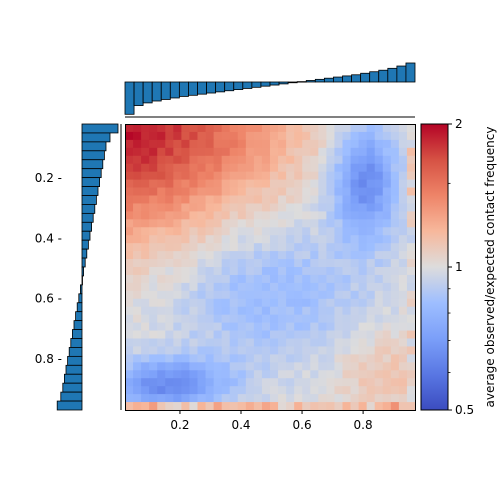  Describe the element at coordinates (459, 267) in the screenshot. I see `colorbar-tick-label: 1` at that location.